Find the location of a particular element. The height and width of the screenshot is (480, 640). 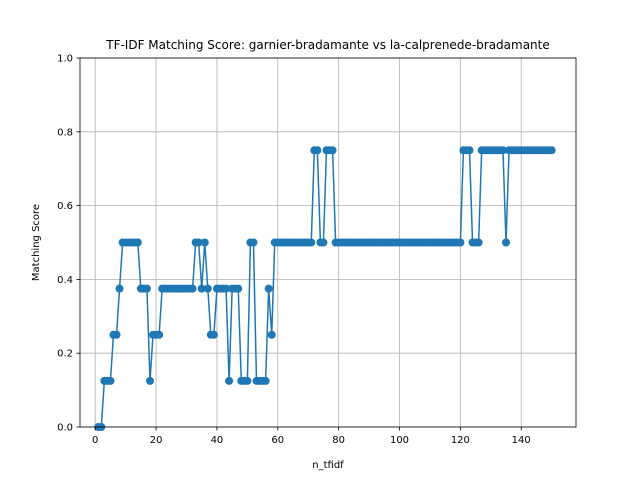

y-tick-label: 0.0 is located at coordinates (65, 428).